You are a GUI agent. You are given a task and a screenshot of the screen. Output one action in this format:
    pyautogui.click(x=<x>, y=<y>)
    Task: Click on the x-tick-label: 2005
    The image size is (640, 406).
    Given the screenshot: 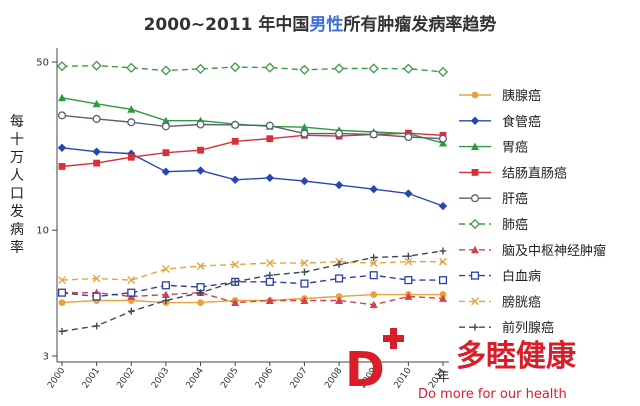 What is the action you would take?
    pyautogui.click(x=229, y=378)
    